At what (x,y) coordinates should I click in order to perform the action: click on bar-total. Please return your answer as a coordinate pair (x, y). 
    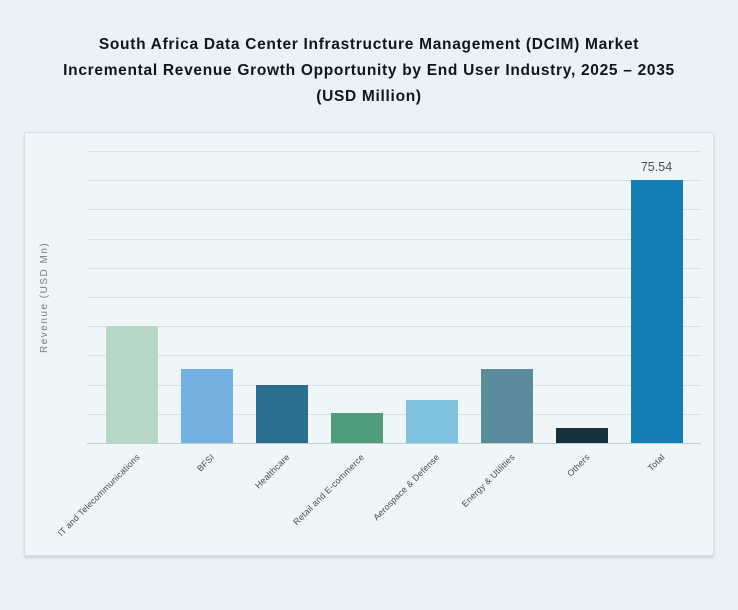
    Looking at the image, I should click on (656, 311).